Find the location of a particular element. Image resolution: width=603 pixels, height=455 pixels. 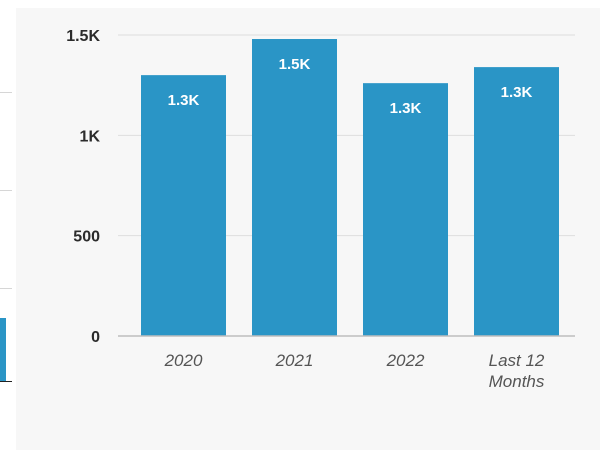

y-tick-label: 500 is located at coordinates (86, 237).